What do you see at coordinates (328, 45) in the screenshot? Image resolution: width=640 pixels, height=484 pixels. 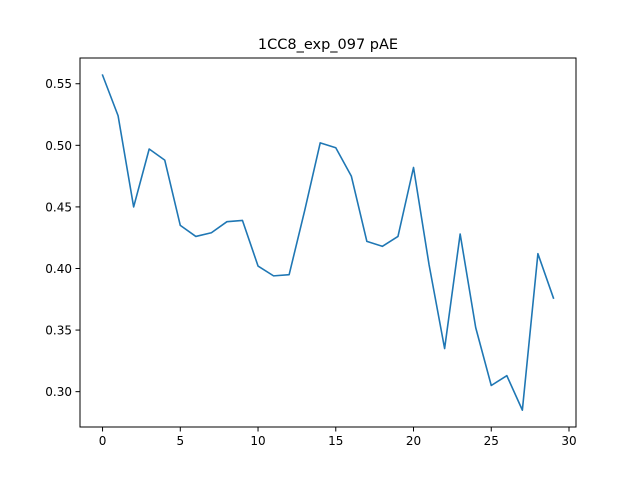 I see `chart-title: 1CC8_exp_097 pAE` at bounding box center [328, 45].